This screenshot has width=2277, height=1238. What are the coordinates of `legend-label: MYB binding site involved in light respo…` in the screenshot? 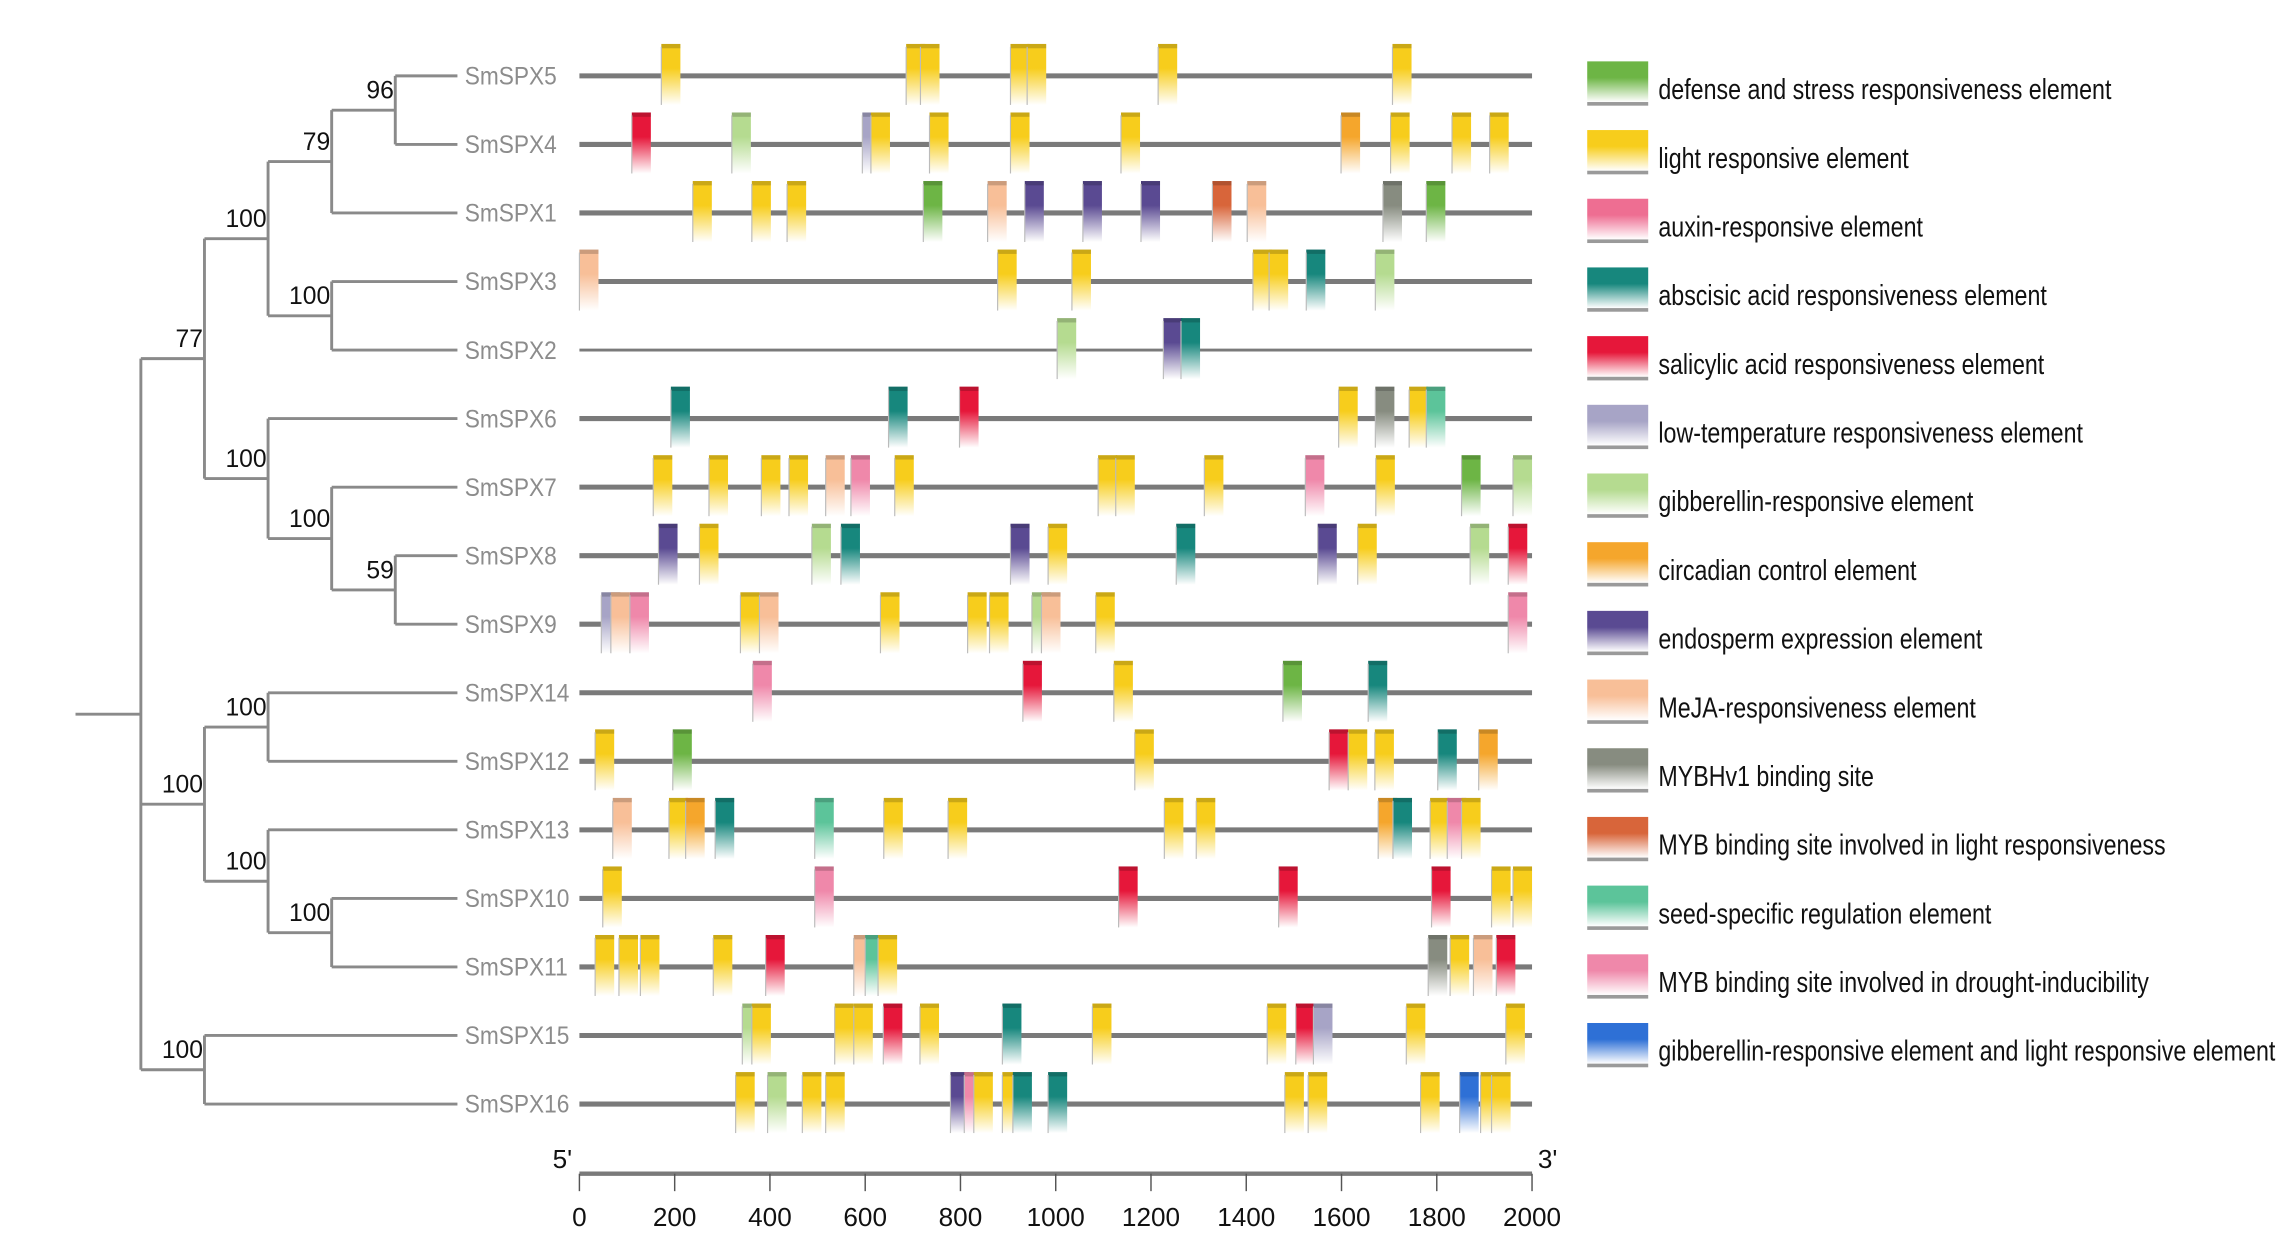 It's located at (1911, 844).